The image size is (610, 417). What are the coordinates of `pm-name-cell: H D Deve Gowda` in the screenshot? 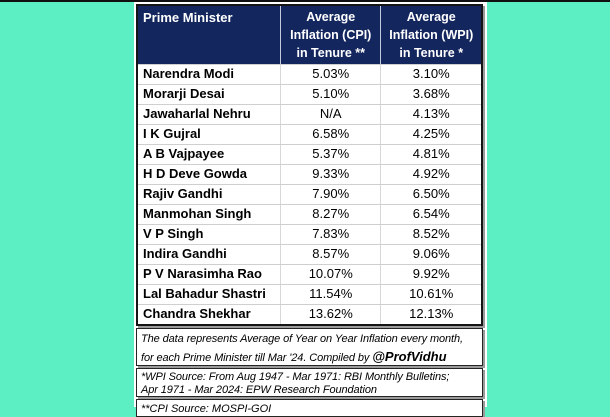 It's located at (195, 173).